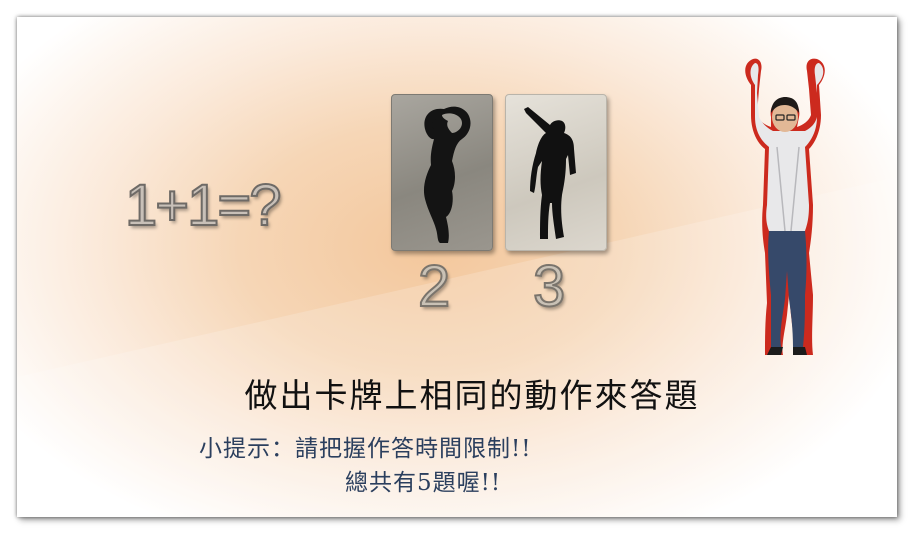  What do you see at coordinates (423, 483) in the screenshot?
I see `hint-question-count: 總共有5題喔!!` at bounding box center [423, 483].